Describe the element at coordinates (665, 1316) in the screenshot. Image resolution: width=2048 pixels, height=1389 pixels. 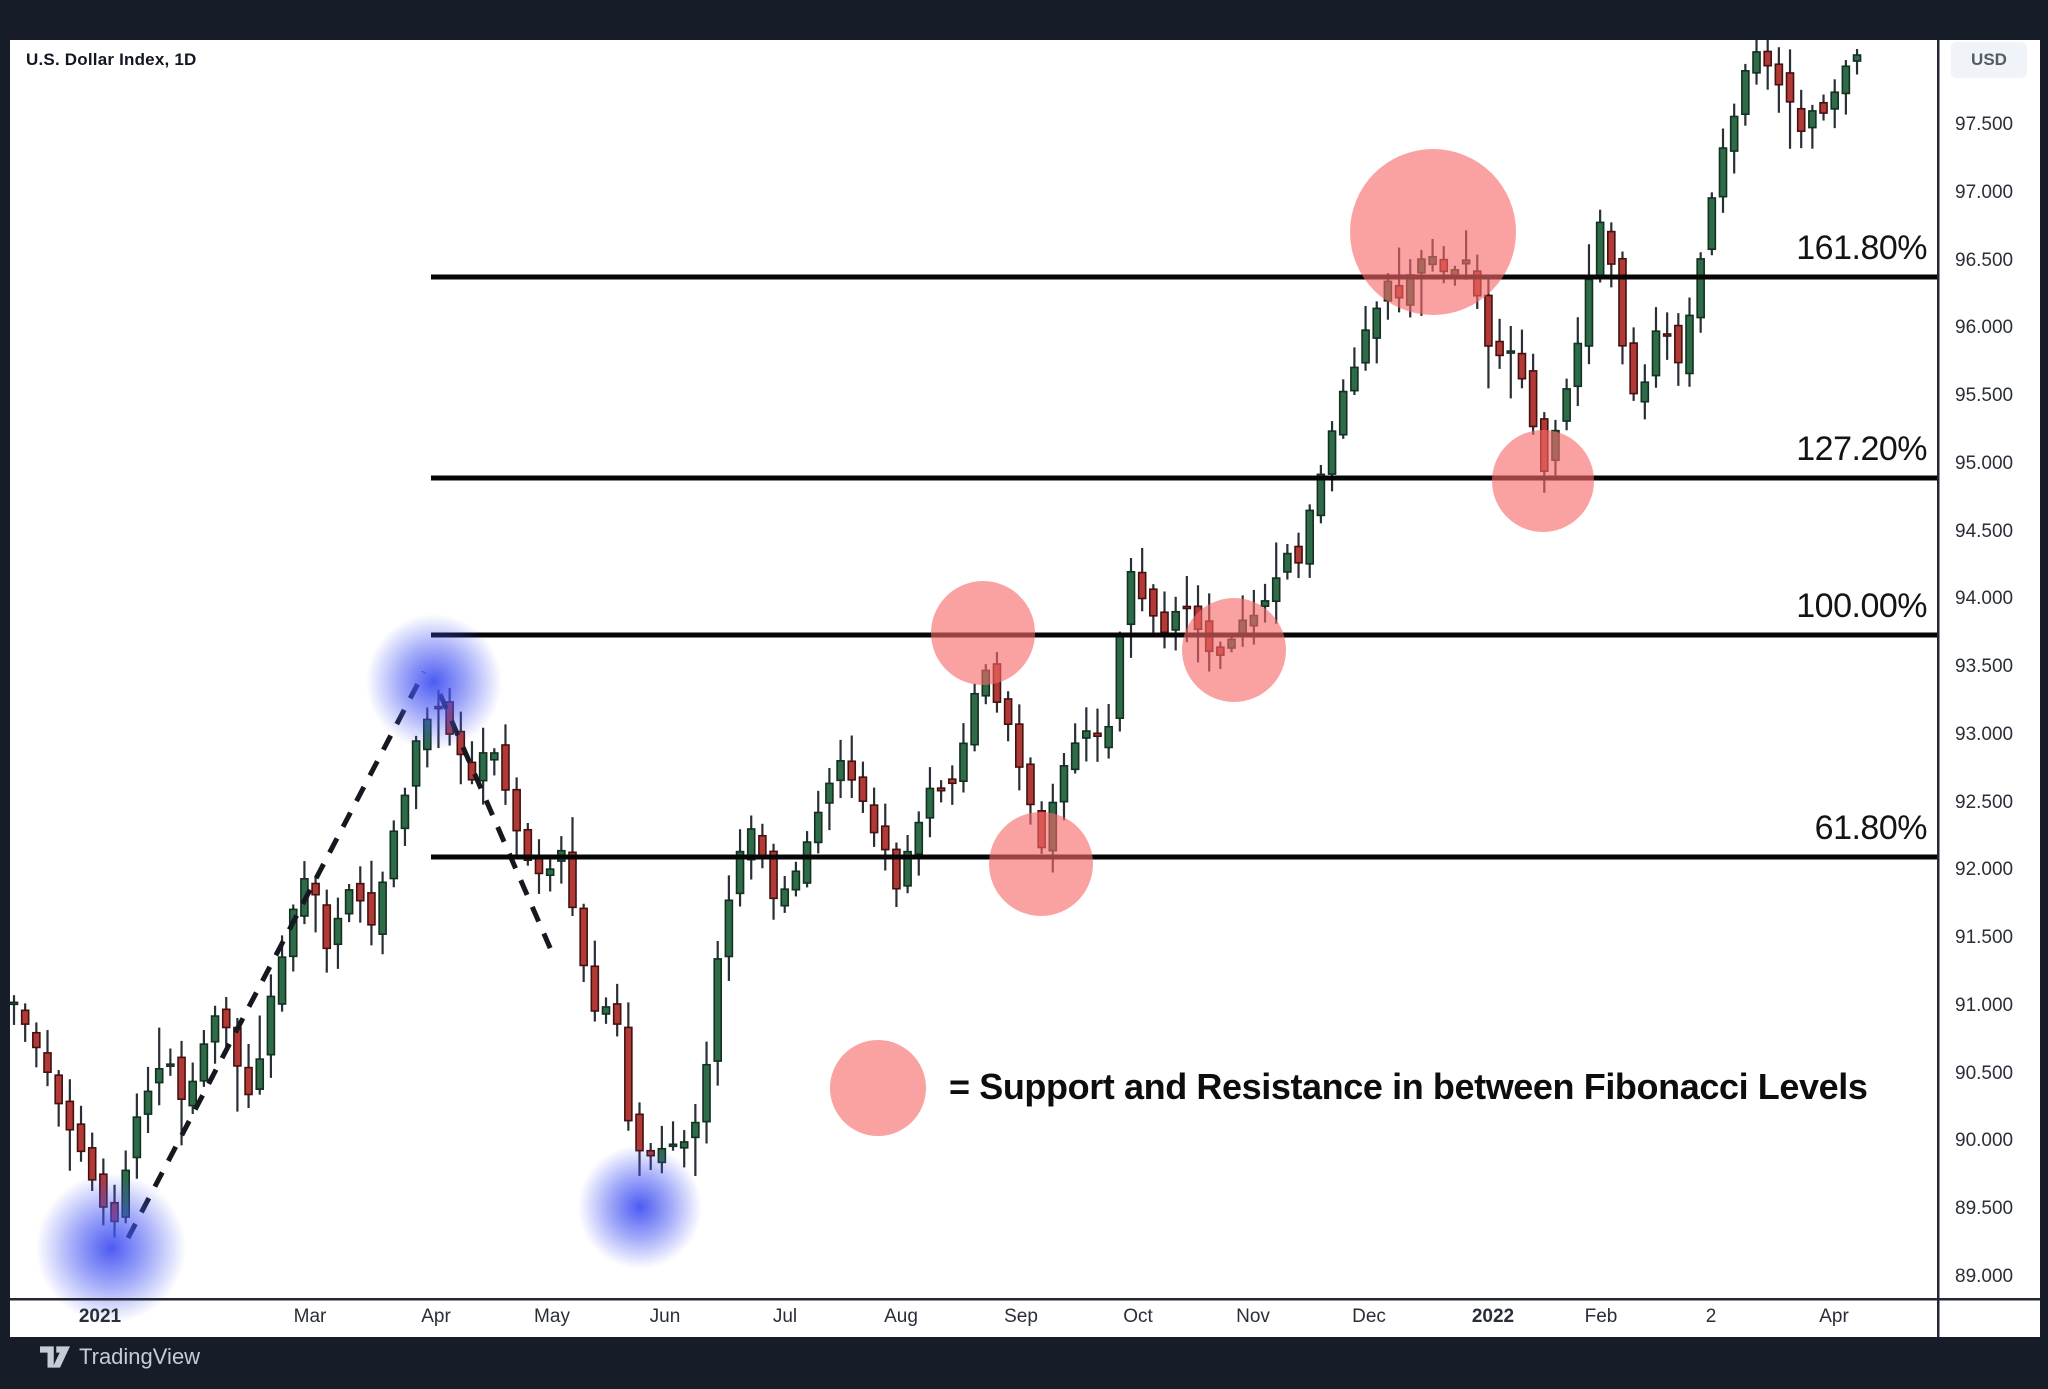
I see `time-tick-label: Jun` at that location.